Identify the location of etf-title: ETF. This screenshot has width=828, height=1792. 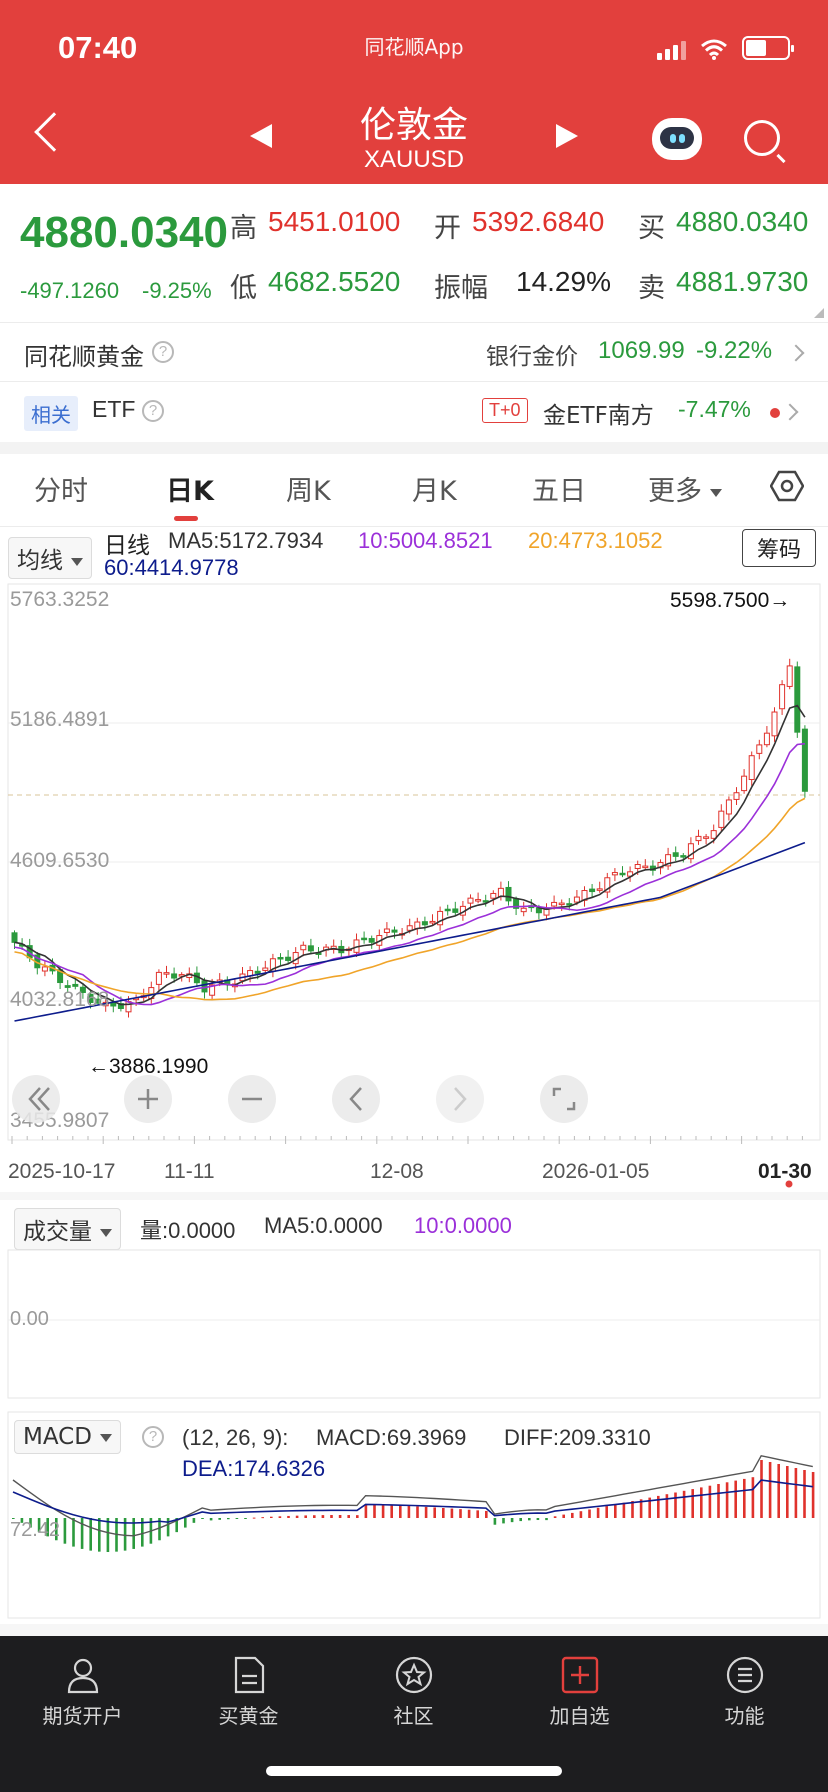
(114, 409).